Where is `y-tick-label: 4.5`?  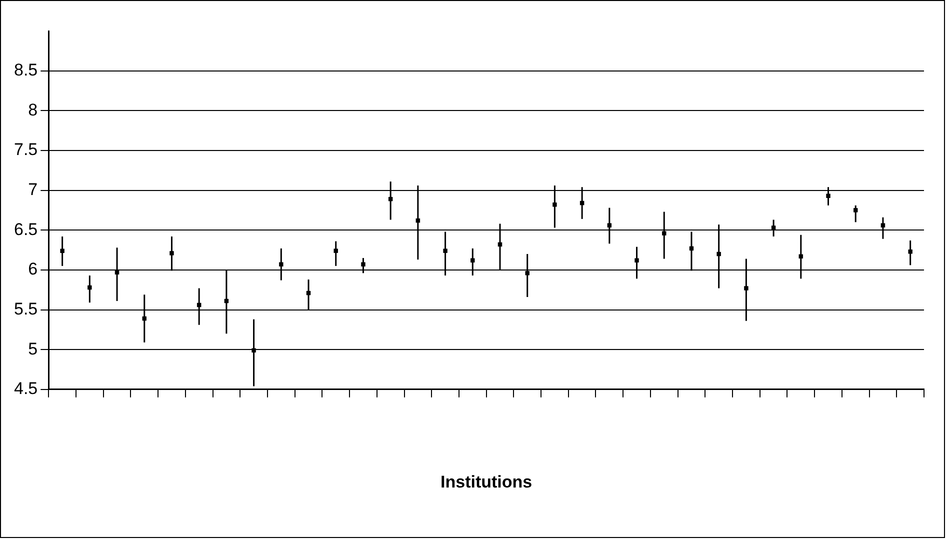
y-tick-label: 4.5 is located at coordinates (26, 388).